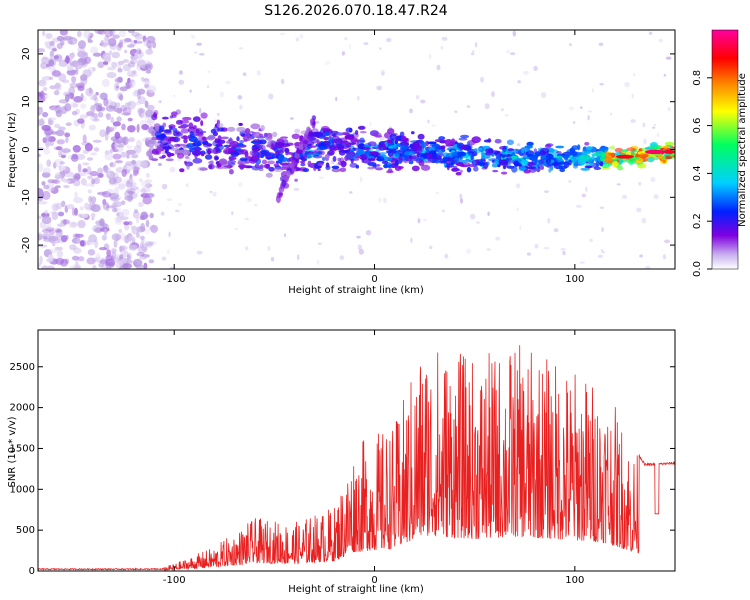  I want to click on y-tick-label: 1500, so click(22, 448).